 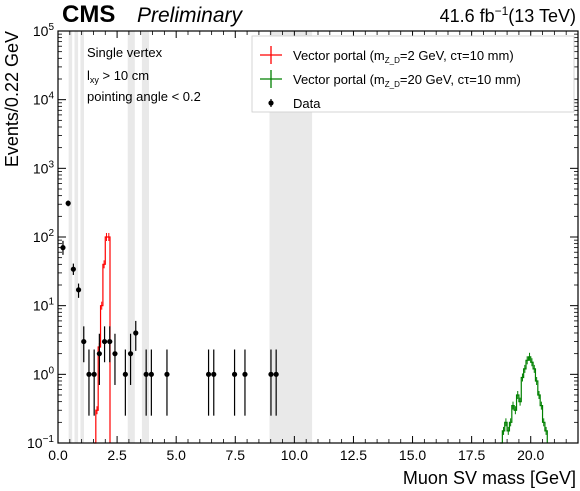 I want to click on preliminary-label: Preliminary, so click(x=190, y=15).